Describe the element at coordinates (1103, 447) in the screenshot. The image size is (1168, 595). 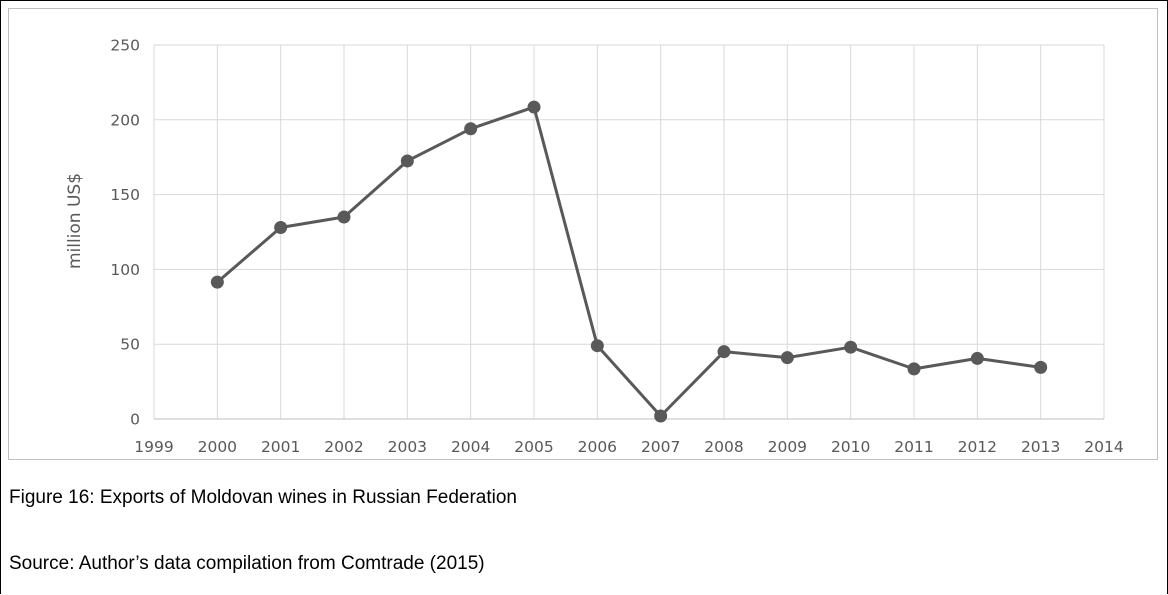
I see `x-tick-label: 2014` at that location.